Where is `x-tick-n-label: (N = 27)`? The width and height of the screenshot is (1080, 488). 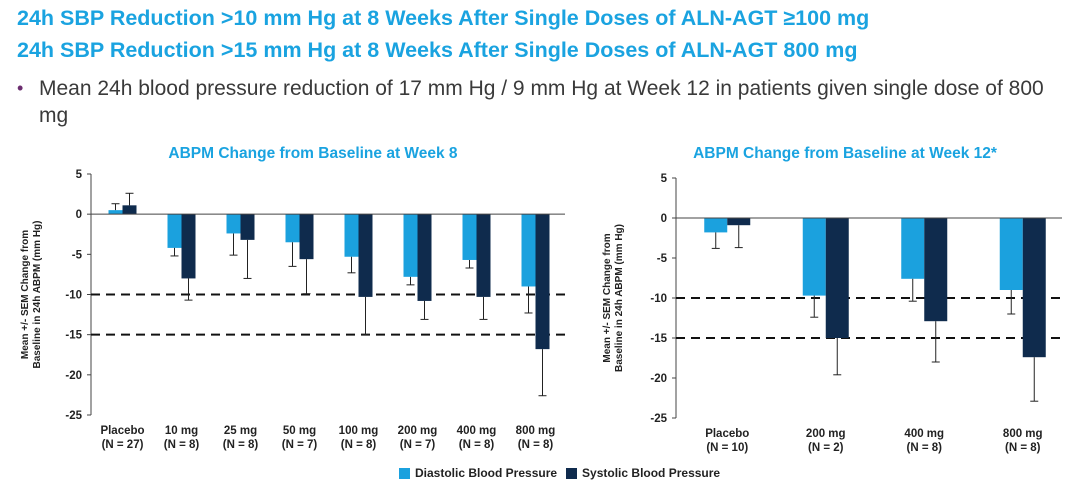
x-tick-n-label: (N = 27) is located at coordinates (123, 445).